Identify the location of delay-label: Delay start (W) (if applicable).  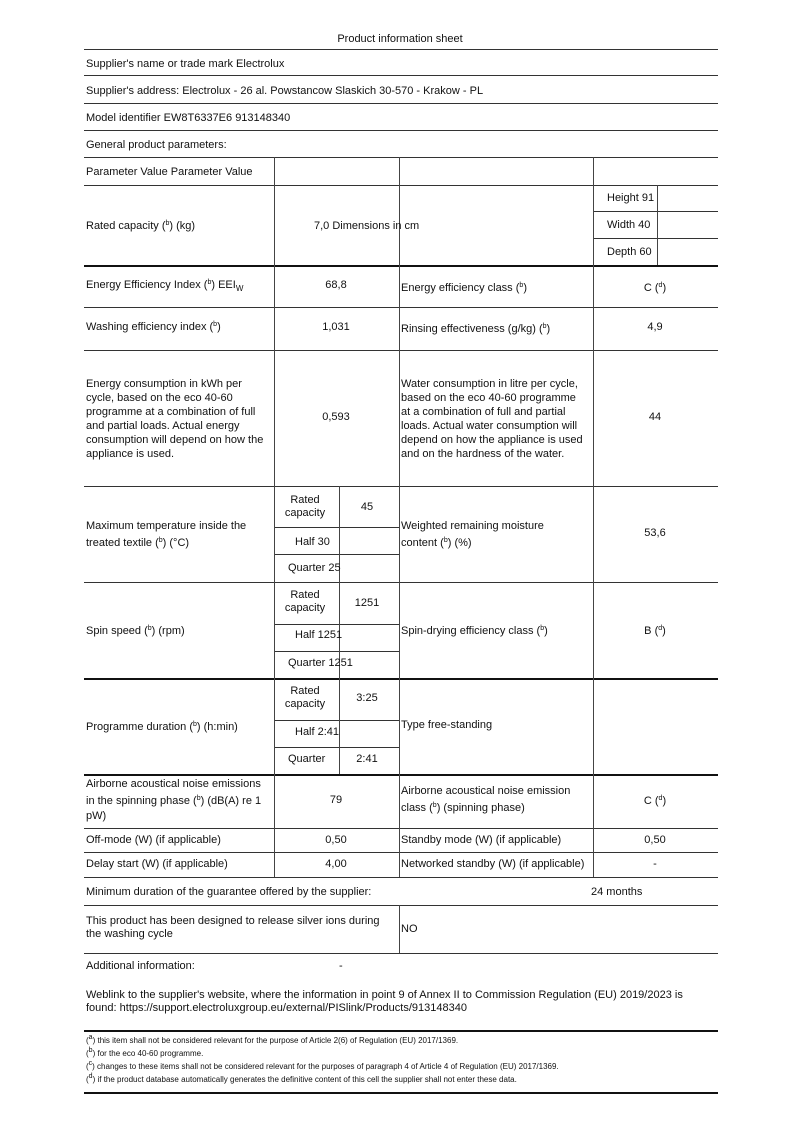
(157, 864).